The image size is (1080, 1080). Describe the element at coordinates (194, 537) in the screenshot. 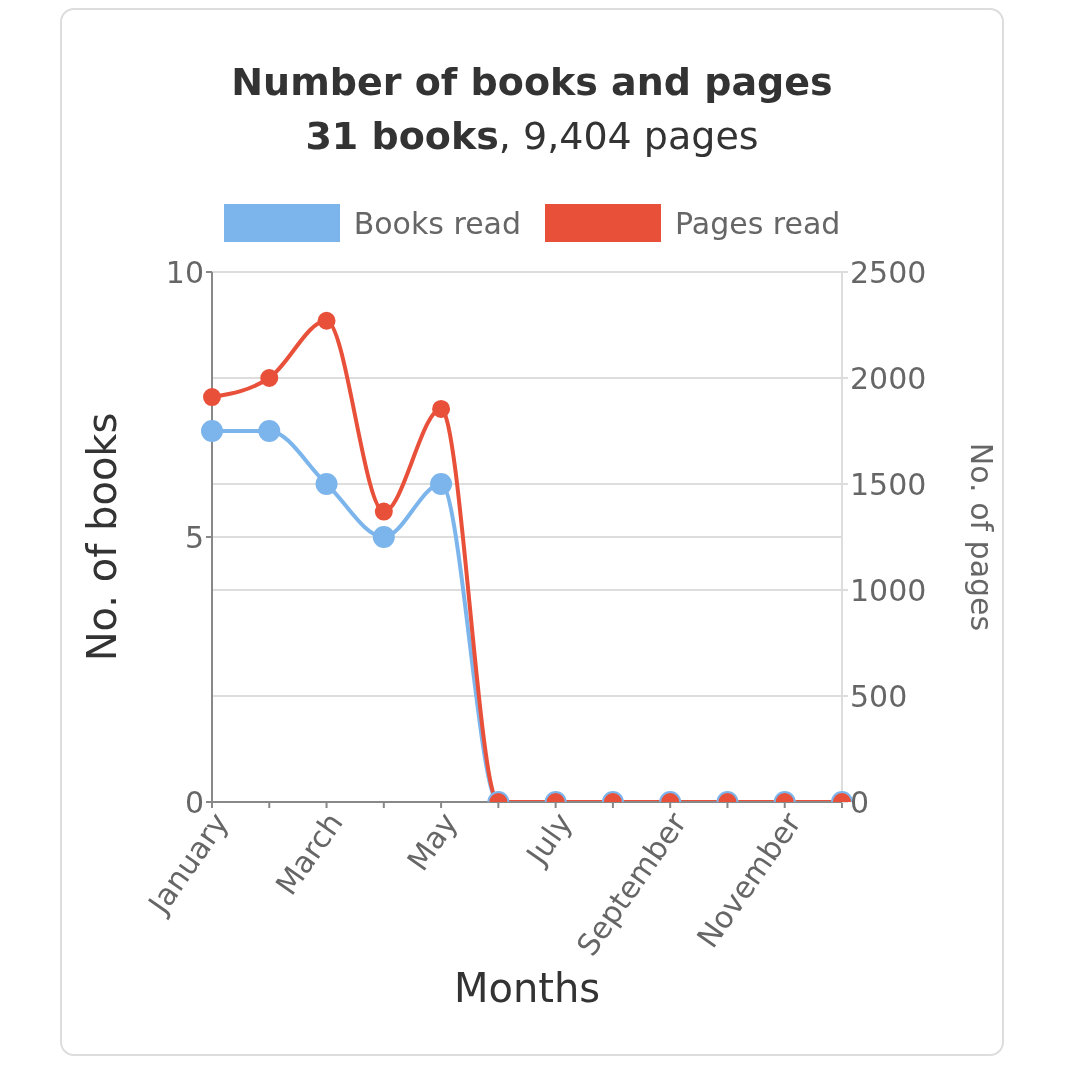

I see `y-tick-label: 5` at that location.